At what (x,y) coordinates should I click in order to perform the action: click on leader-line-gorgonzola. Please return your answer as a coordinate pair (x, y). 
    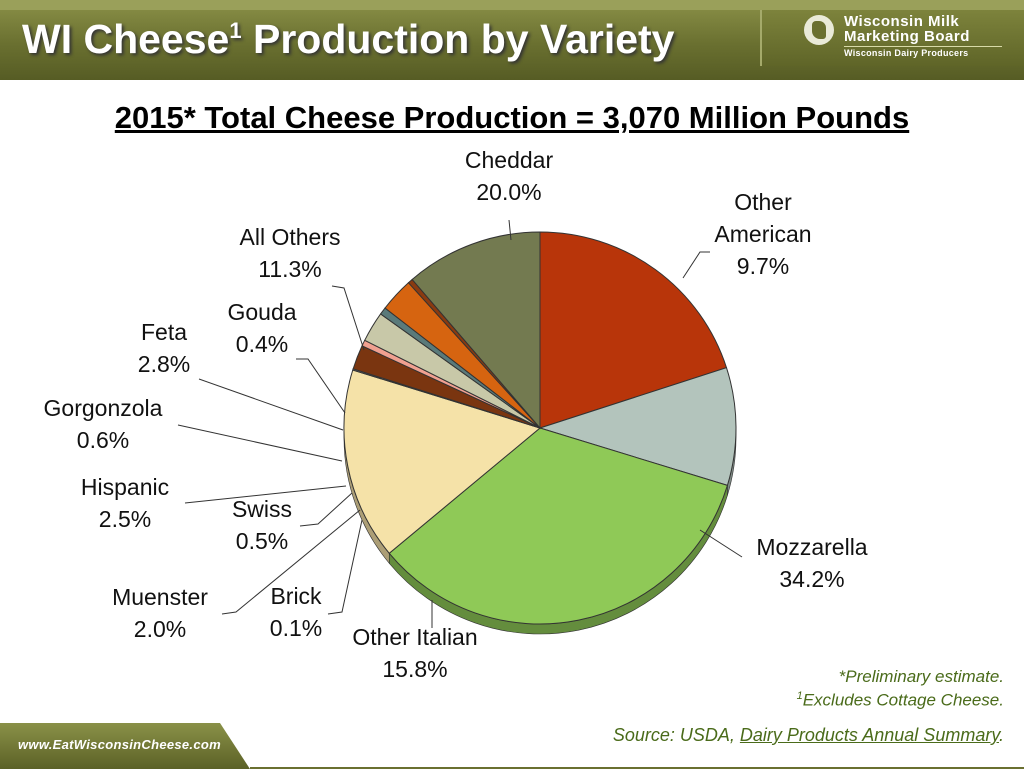
    Looking at the image, I should click on (260, 443).